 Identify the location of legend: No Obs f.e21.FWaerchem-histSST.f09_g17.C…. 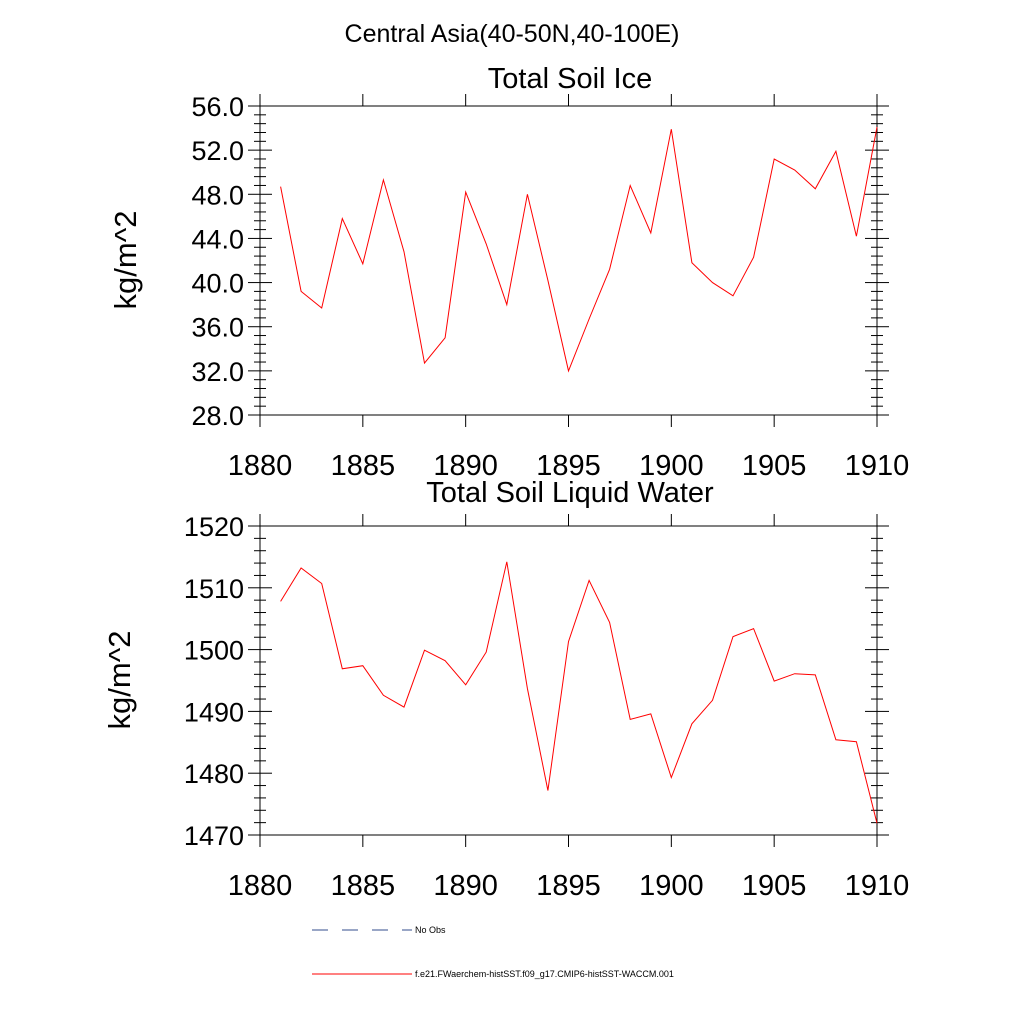
(493, 952).